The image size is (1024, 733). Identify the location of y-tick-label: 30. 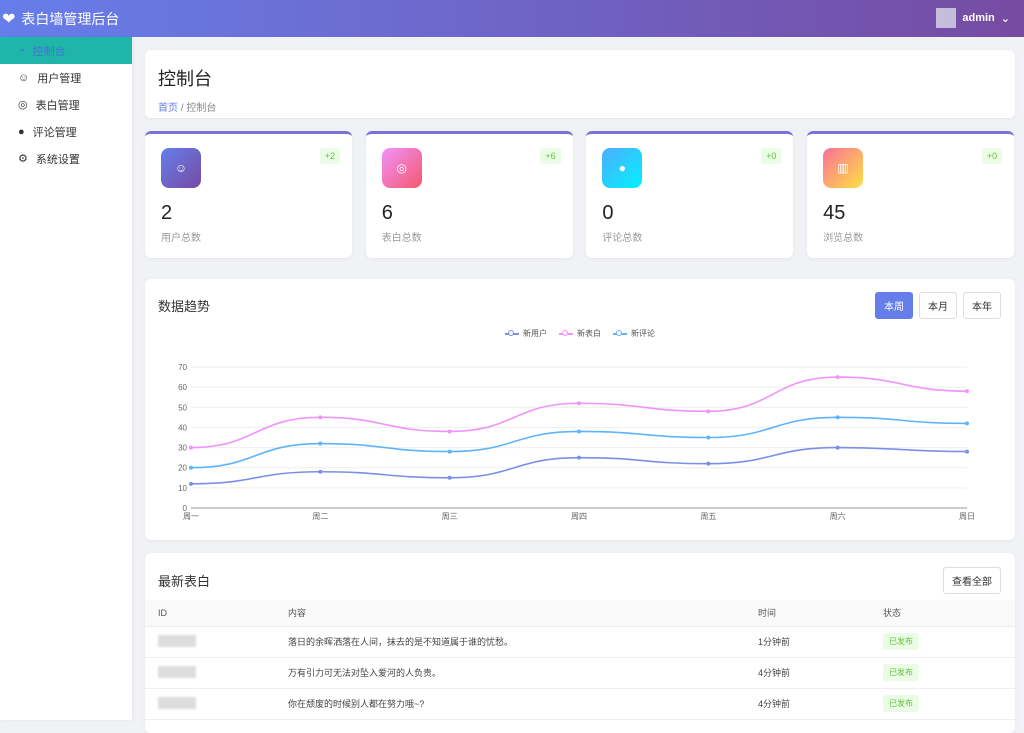
(182, 448).